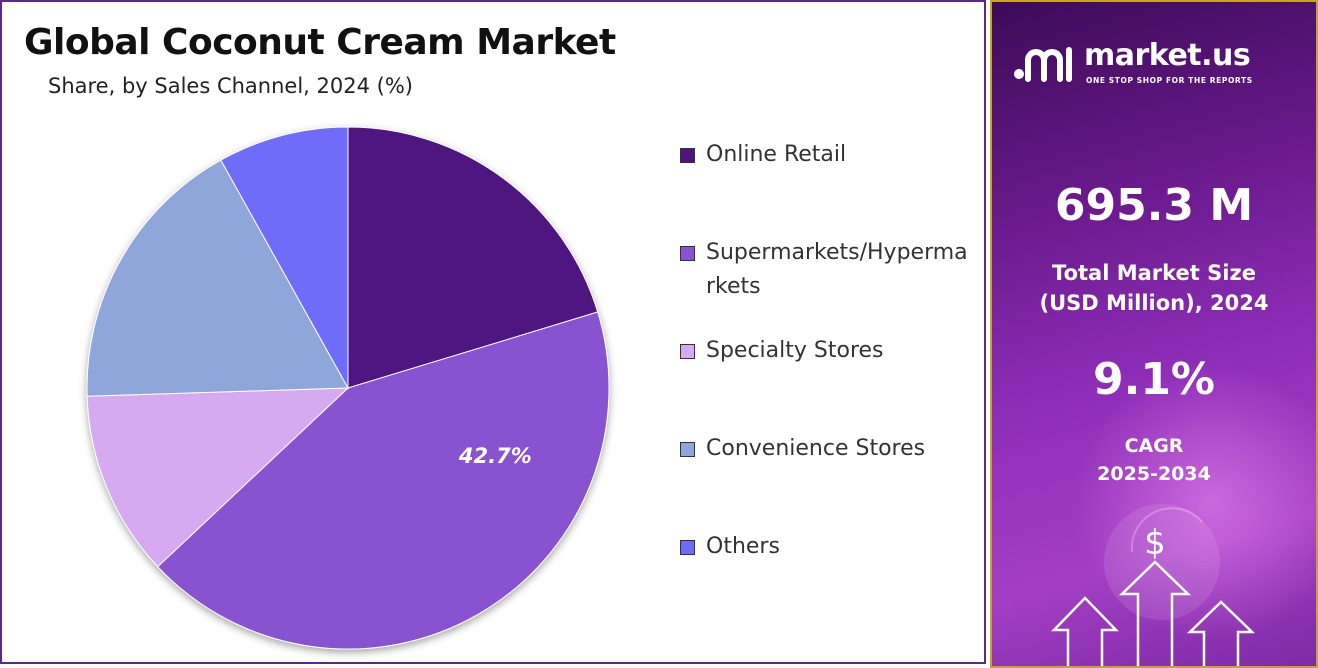  Describe the element at coordinates (1155, 543) in the screenshot. I see `dollar-symbol: $` at that location.